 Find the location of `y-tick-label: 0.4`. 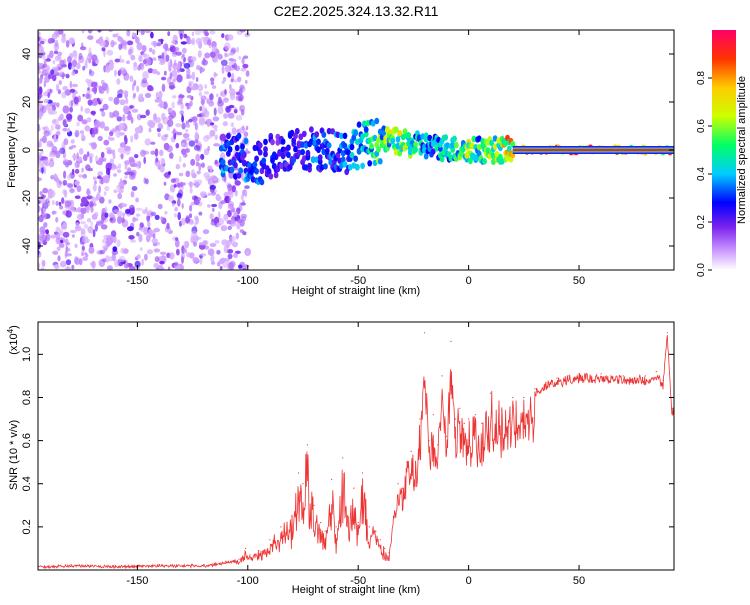

y-tick-label: 0.4 is located at coordinates (27, 483).